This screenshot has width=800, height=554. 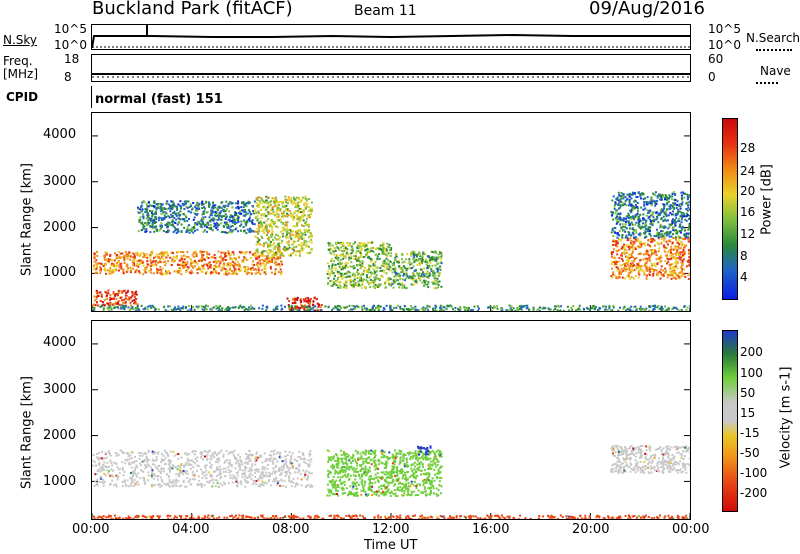 What do you see at coordinates (767, 199) in the screenshot?
I see `power-cbar-label: Power [dB]` at bounding box center [767, 199].